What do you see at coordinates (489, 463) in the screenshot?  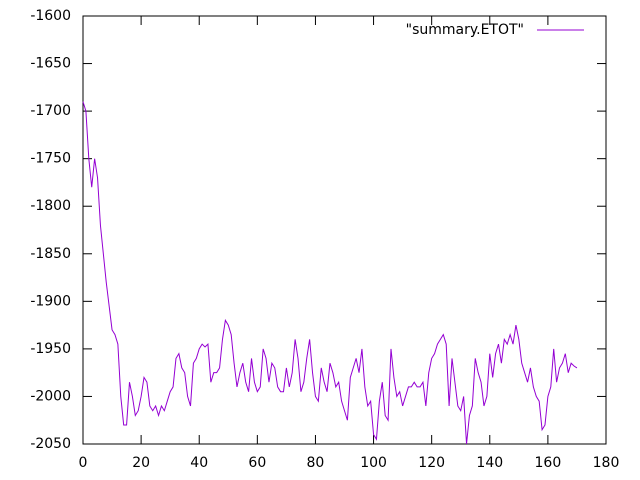 I see `x-tick-label: 140` at bounding box center [489, 463].